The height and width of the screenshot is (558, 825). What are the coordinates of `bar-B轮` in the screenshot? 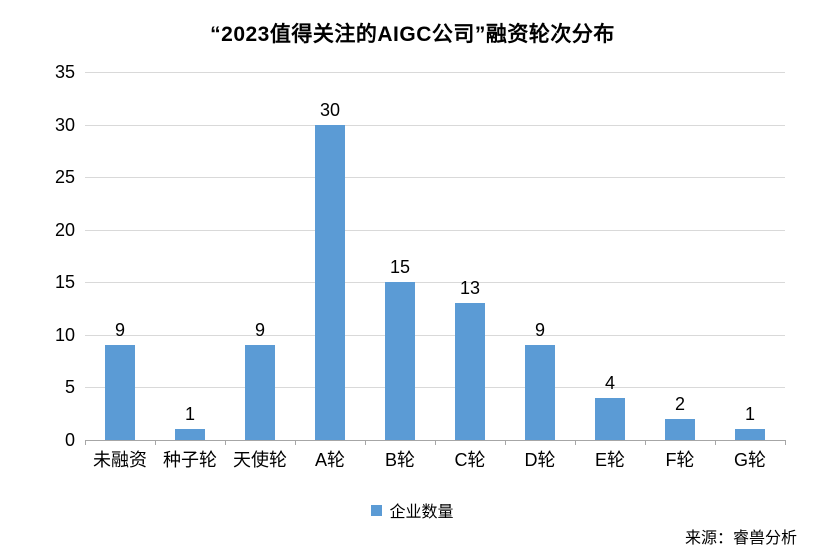 It's located at (400, 361).